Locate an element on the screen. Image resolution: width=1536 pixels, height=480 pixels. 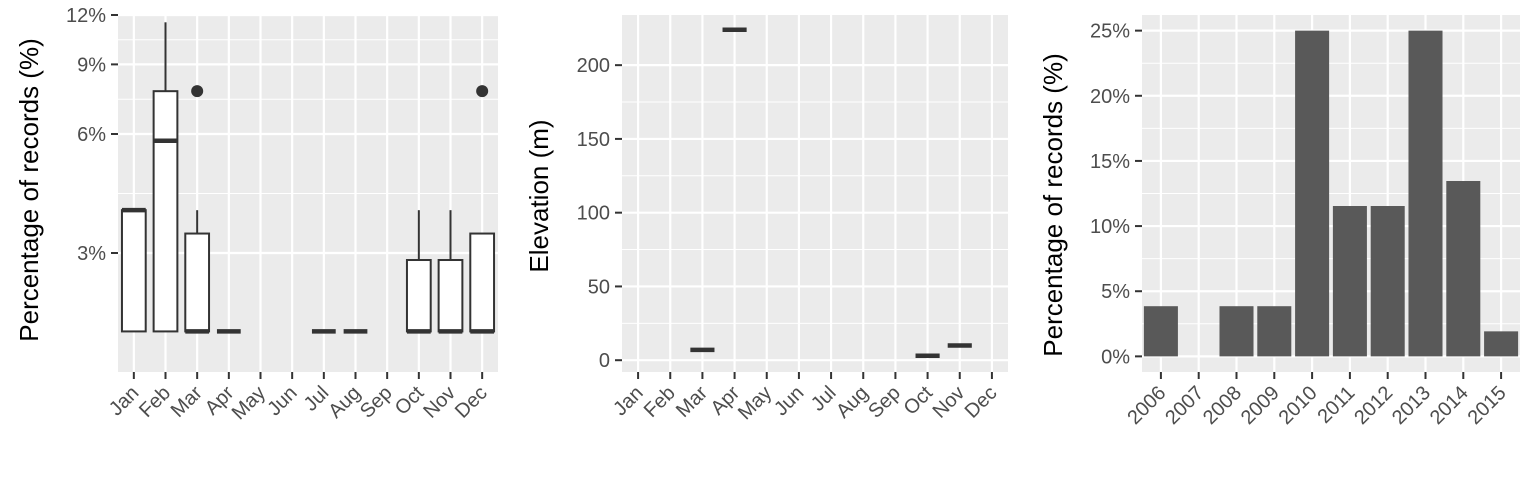
y-tick-label: 3% is located at coordinates (91, 254).